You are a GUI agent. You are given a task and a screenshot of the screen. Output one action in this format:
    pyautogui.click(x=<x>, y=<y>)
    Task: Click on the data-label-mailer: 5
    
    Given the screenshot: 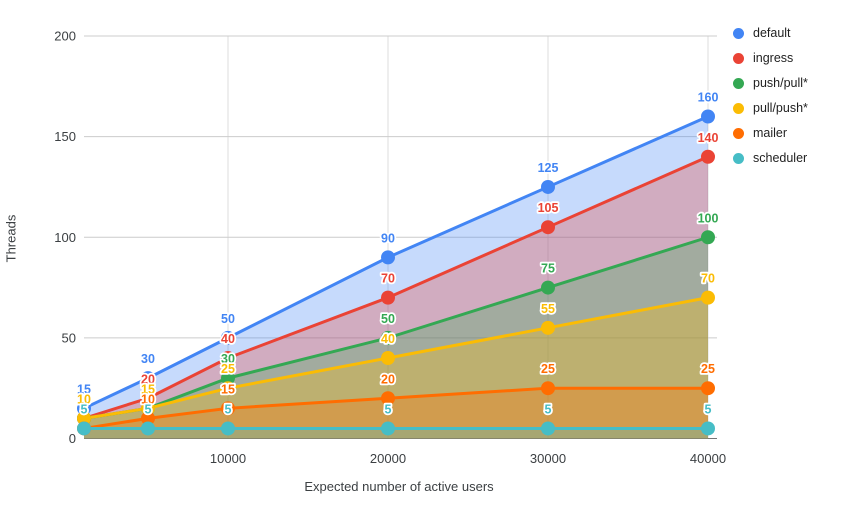 What is the action you would take?
    pyautogui.click(x=84, y=409)
    